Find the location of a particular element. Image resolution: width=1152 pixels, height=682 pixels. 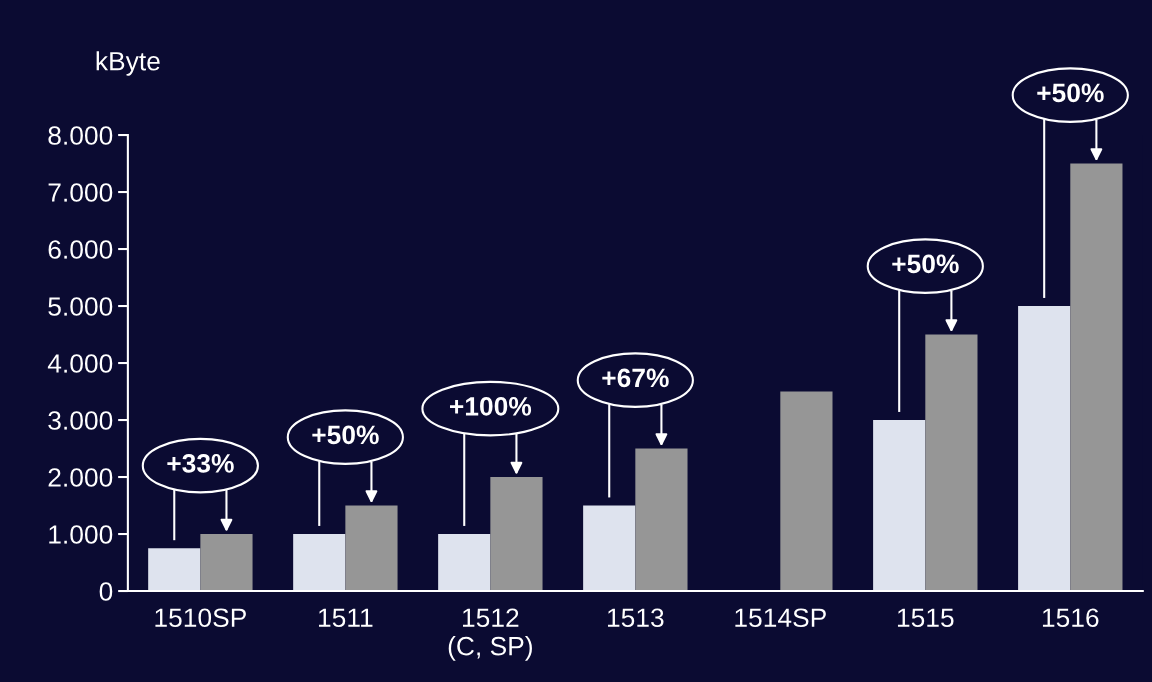

y-tick-label: 4.000 is located at coordinates (80, 363).